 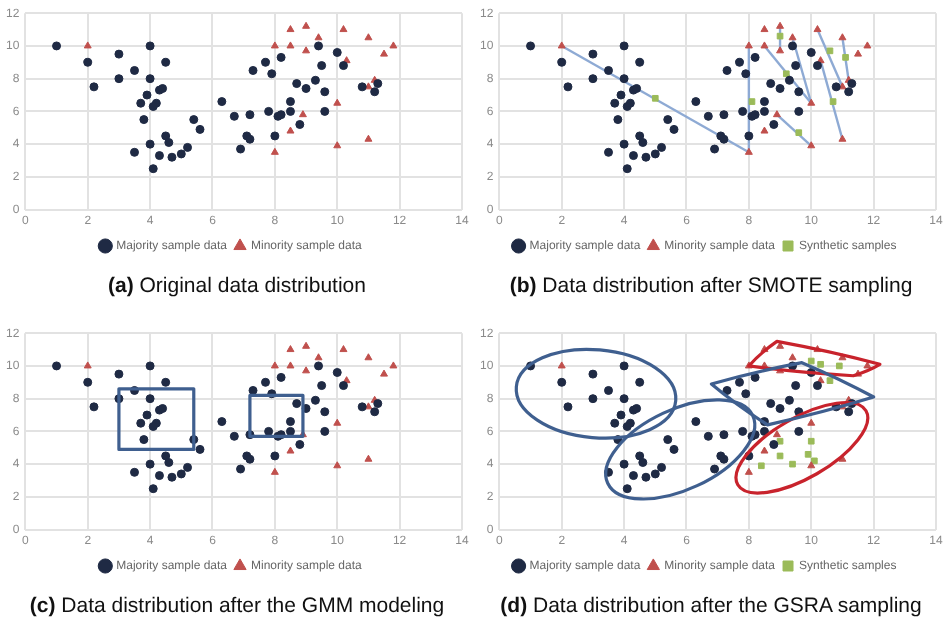 What do you see at coordinates (711, 286) in the screenshot?
I see `text: (b) Data distribution after SMOTE sampling` at bounding box center [711, 286].